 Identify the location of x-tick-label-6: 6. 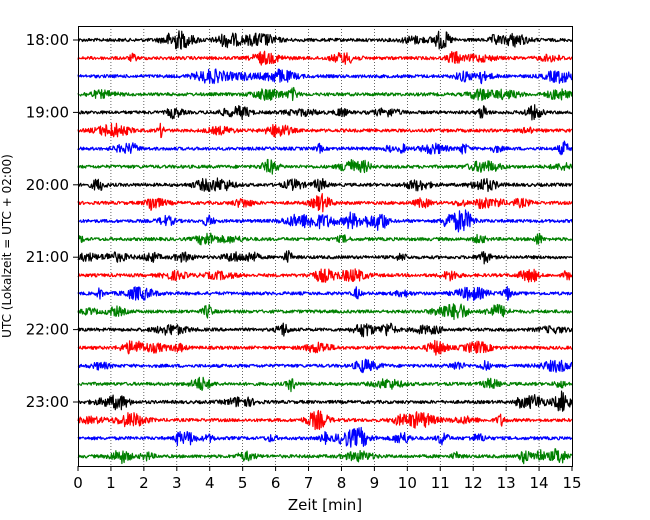
(276, 483).